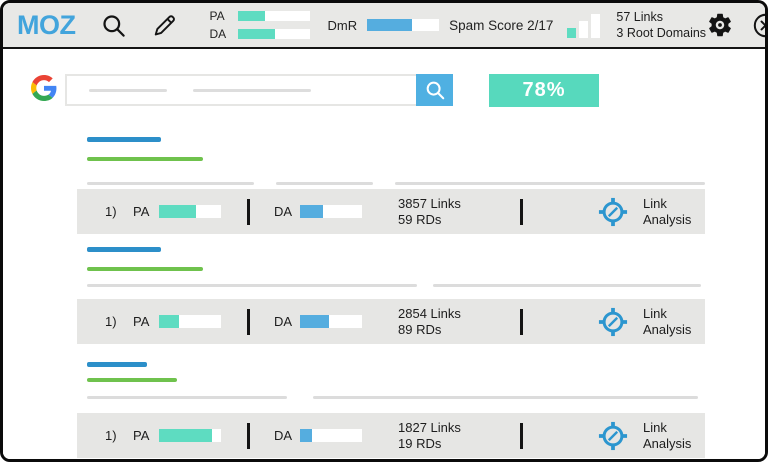  I want to click on dmr-bar, so click(403, 25).